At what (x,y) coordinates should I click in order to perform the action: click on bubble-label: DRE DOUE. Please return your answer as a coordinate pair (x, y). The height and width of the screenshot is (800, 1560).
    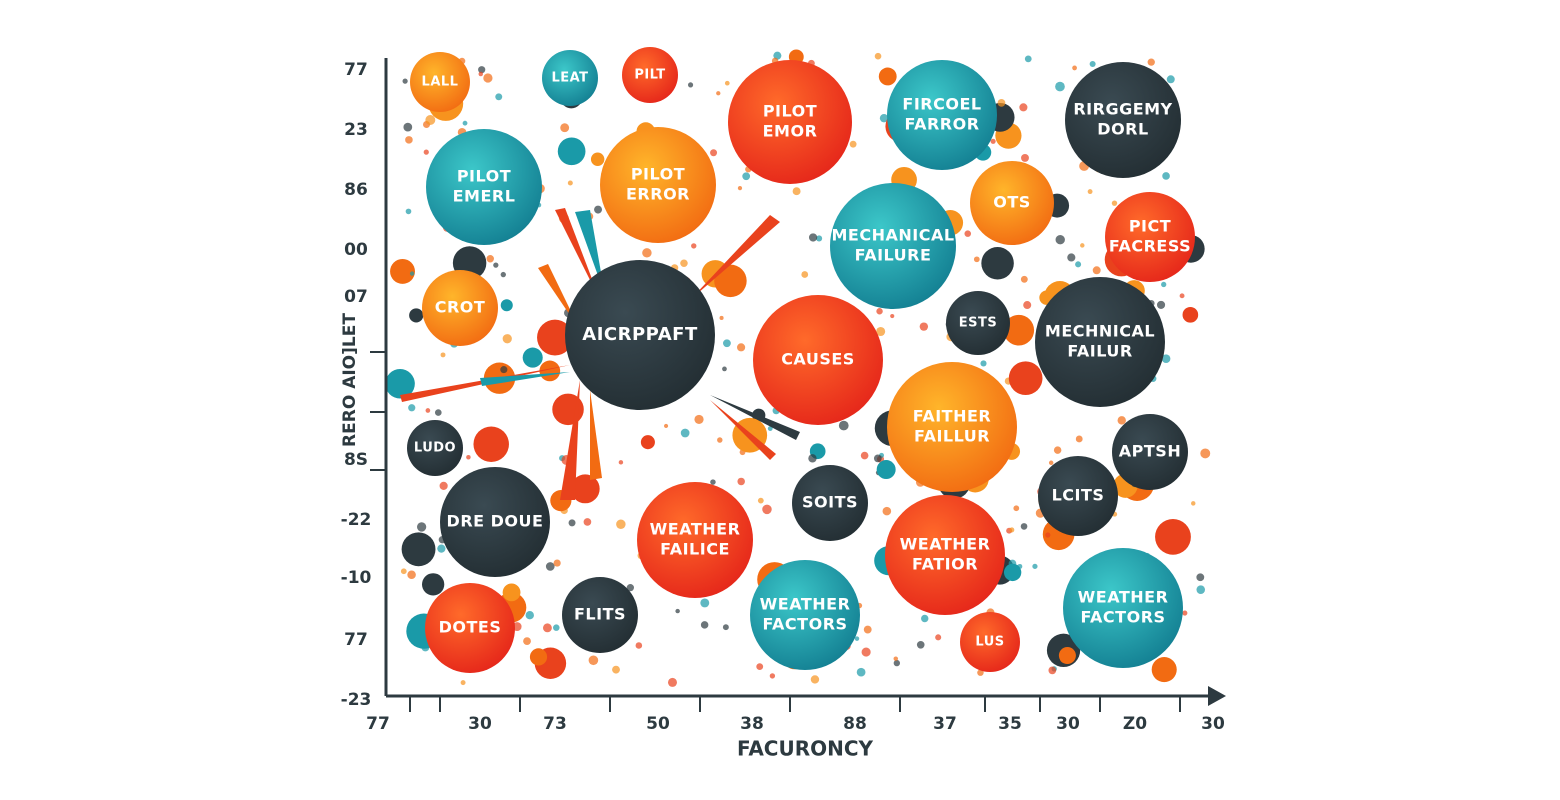
    Looking at the image, I should click on (495, 521).